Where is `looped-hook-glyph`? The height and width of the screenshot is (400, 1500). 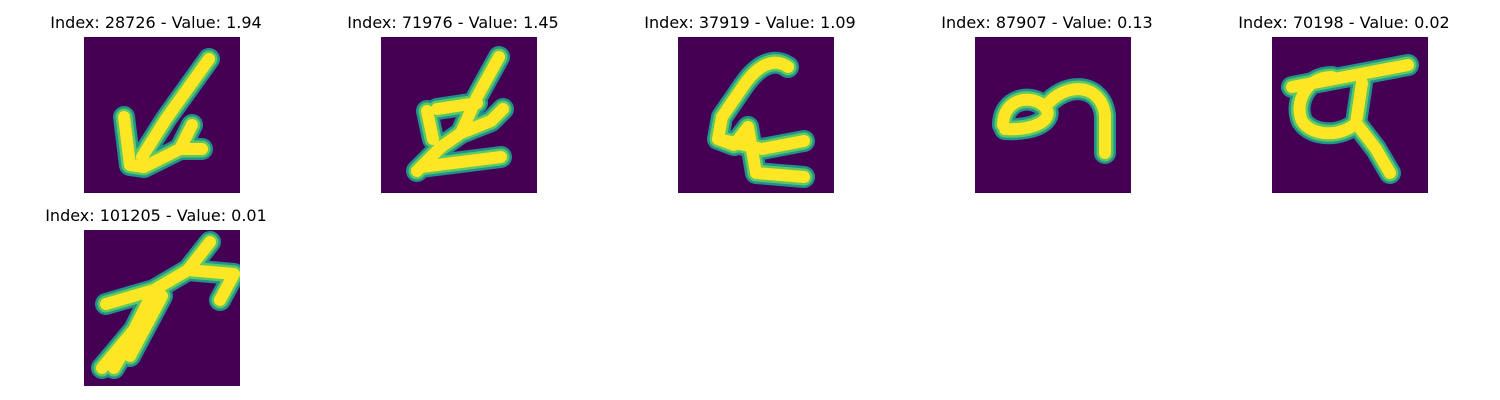
looped-hook-glyph is located at coordinates (756, 115).